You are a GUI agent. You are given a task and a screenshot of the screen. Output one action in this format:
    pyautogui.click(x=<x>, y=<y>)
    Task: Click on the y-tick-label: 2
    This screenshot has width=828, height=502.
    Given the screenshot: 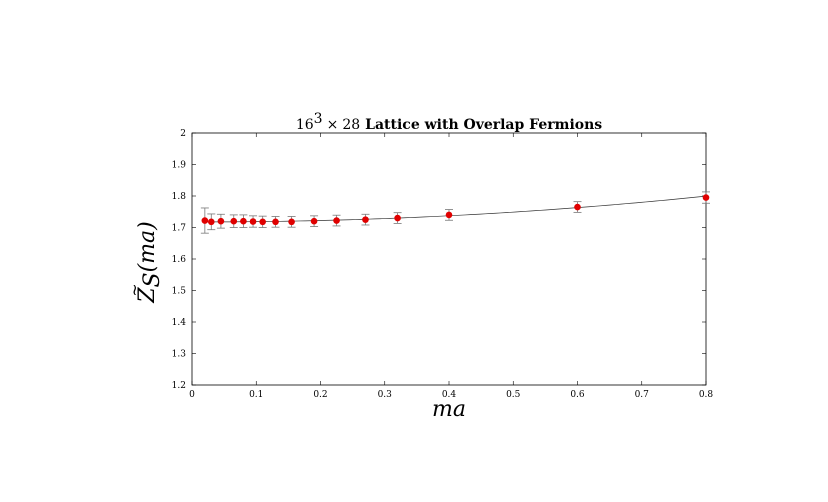 What is the action you would take?
    pyautogui.click(x=183, y=134)
    